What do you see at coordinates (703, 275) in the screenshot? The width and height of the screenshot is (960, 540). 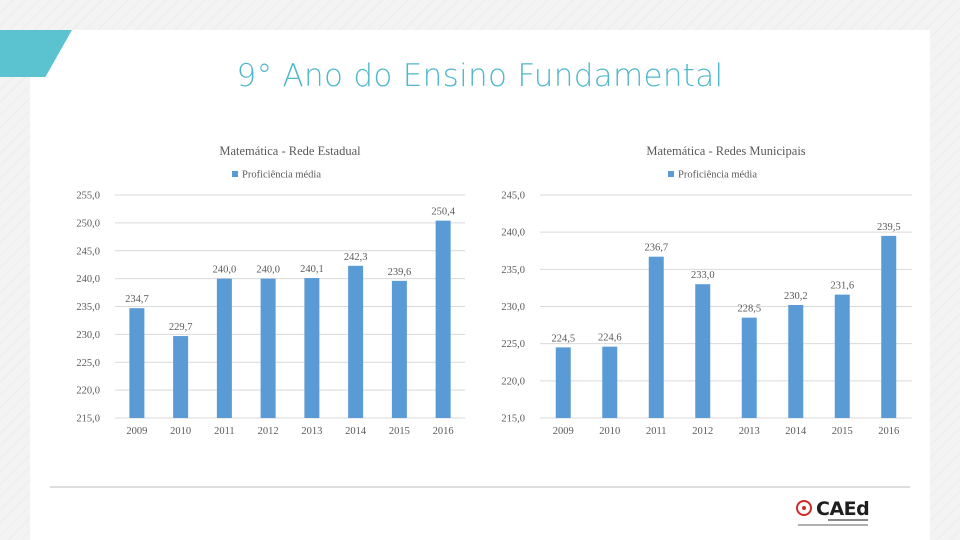 I see `data-label: 233,0` at bounding box center [703, 275].